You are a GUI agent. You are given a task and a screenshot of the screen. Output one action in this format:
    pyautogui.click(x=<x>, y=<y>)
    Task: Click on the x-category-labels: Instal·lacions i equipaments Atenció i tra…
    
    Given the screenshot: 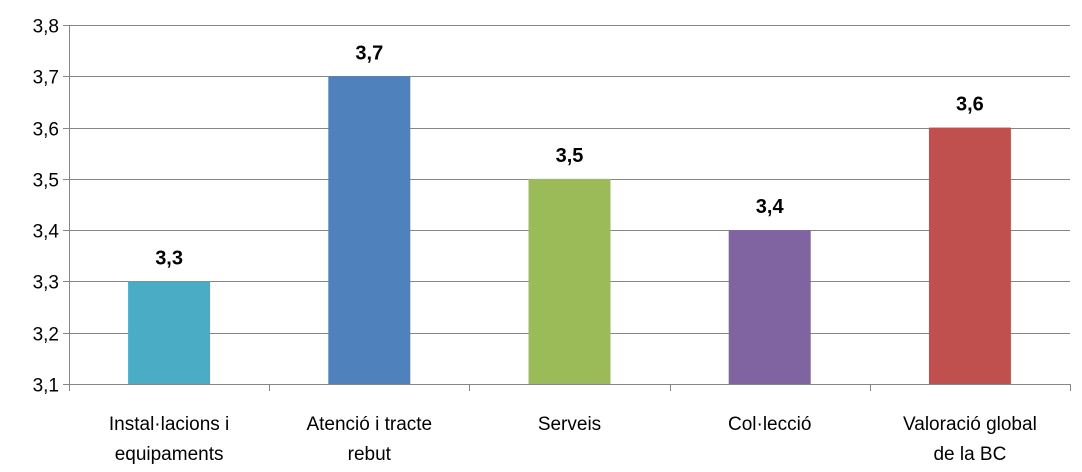 What is the action you would take?
    pyautogui.click(x=573, y=439)
    